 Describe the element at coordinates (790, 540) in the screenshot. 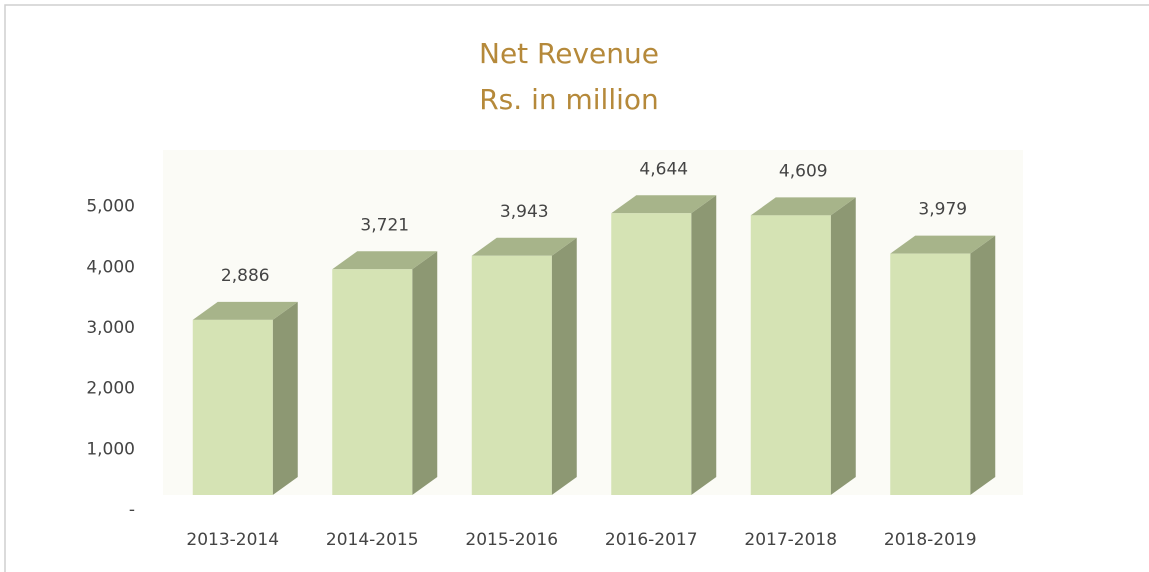

I see `x-tick-label: 2017-2018` at that location.